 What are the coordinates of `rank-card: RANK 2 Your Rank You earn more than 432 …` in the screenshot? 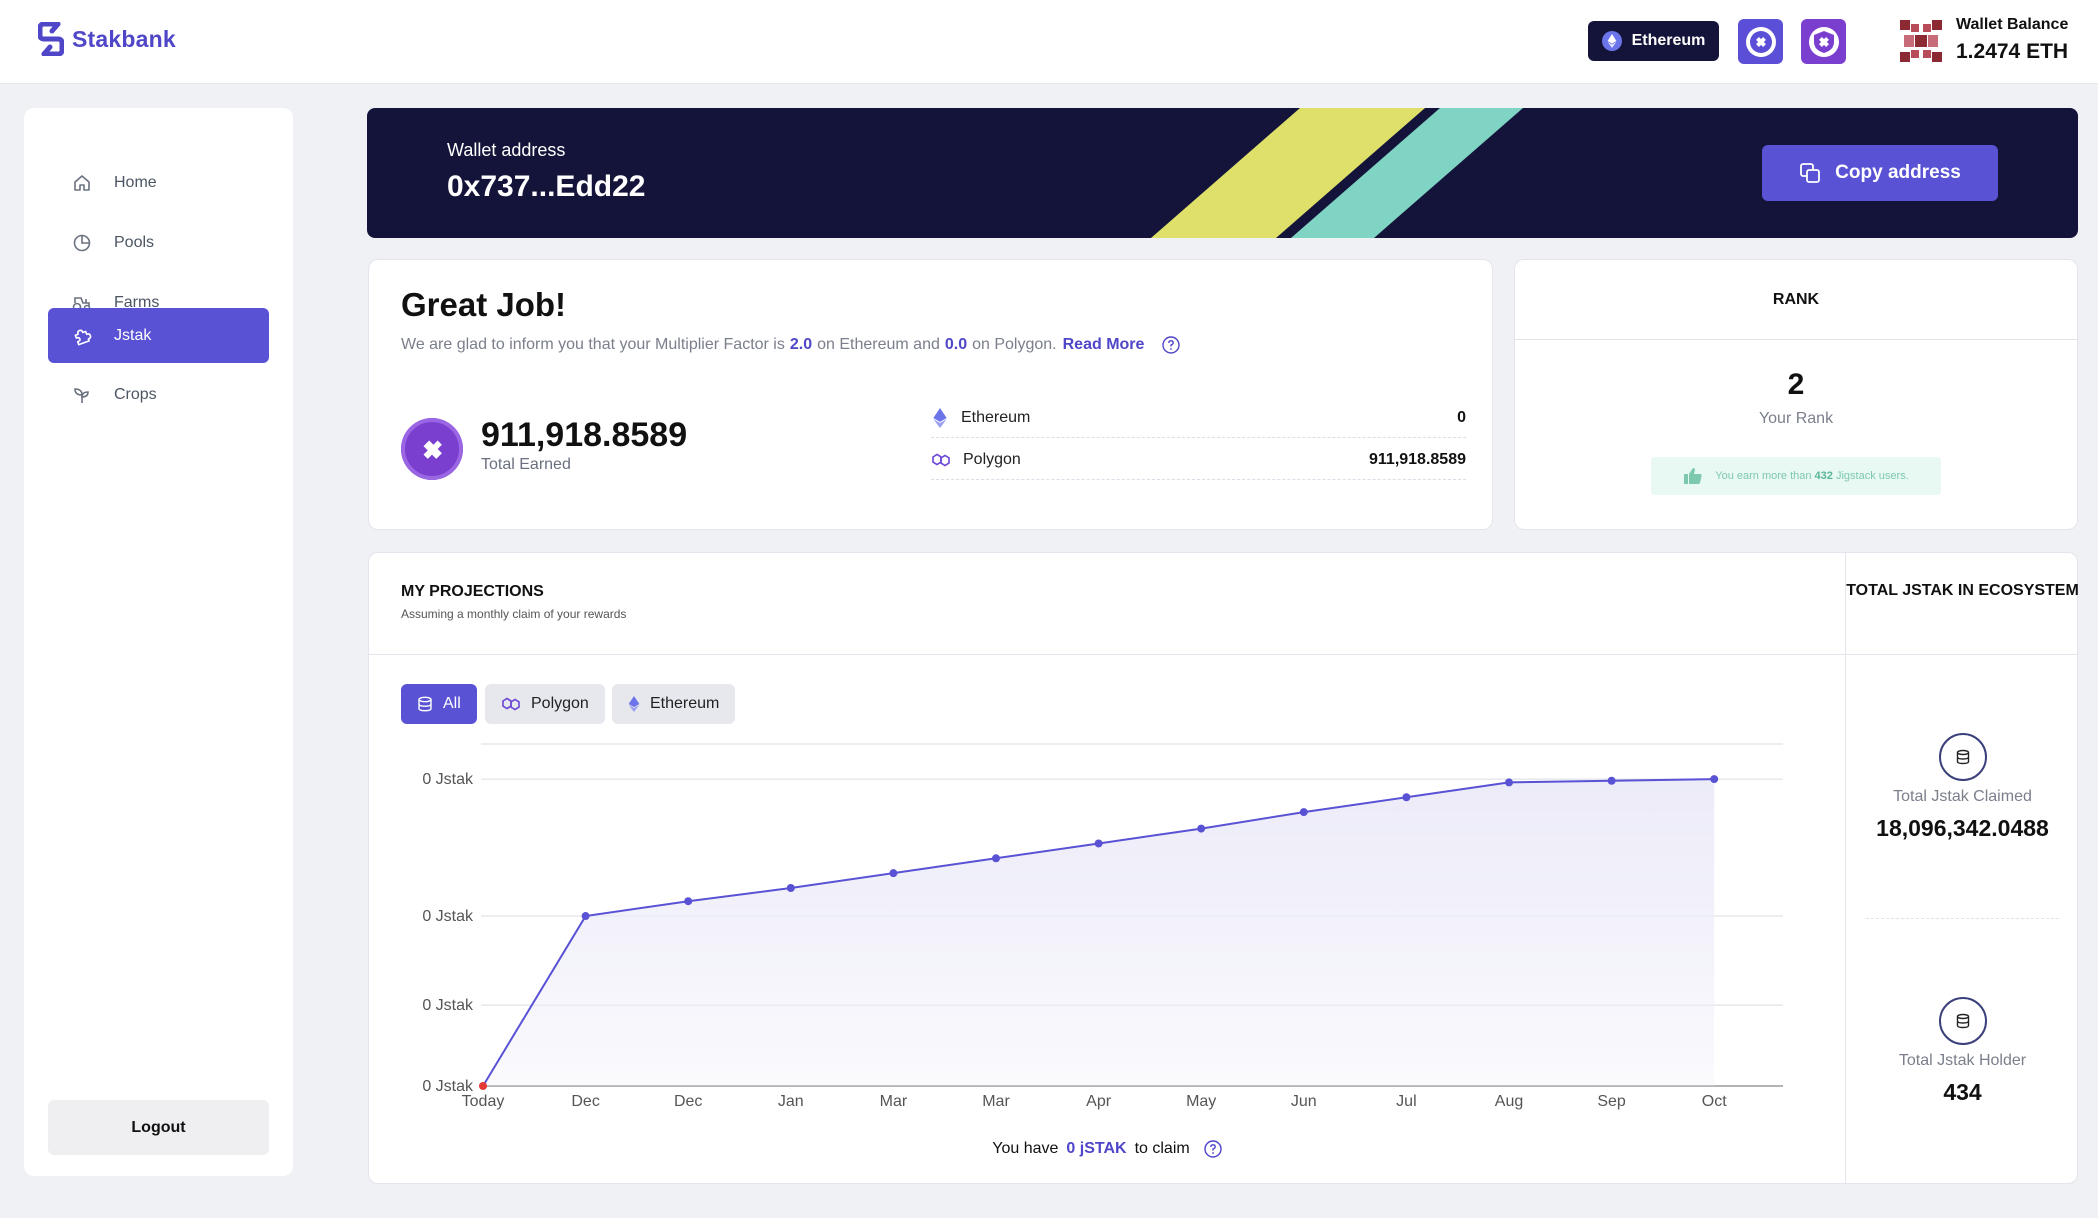 It's located at (1796, 394).